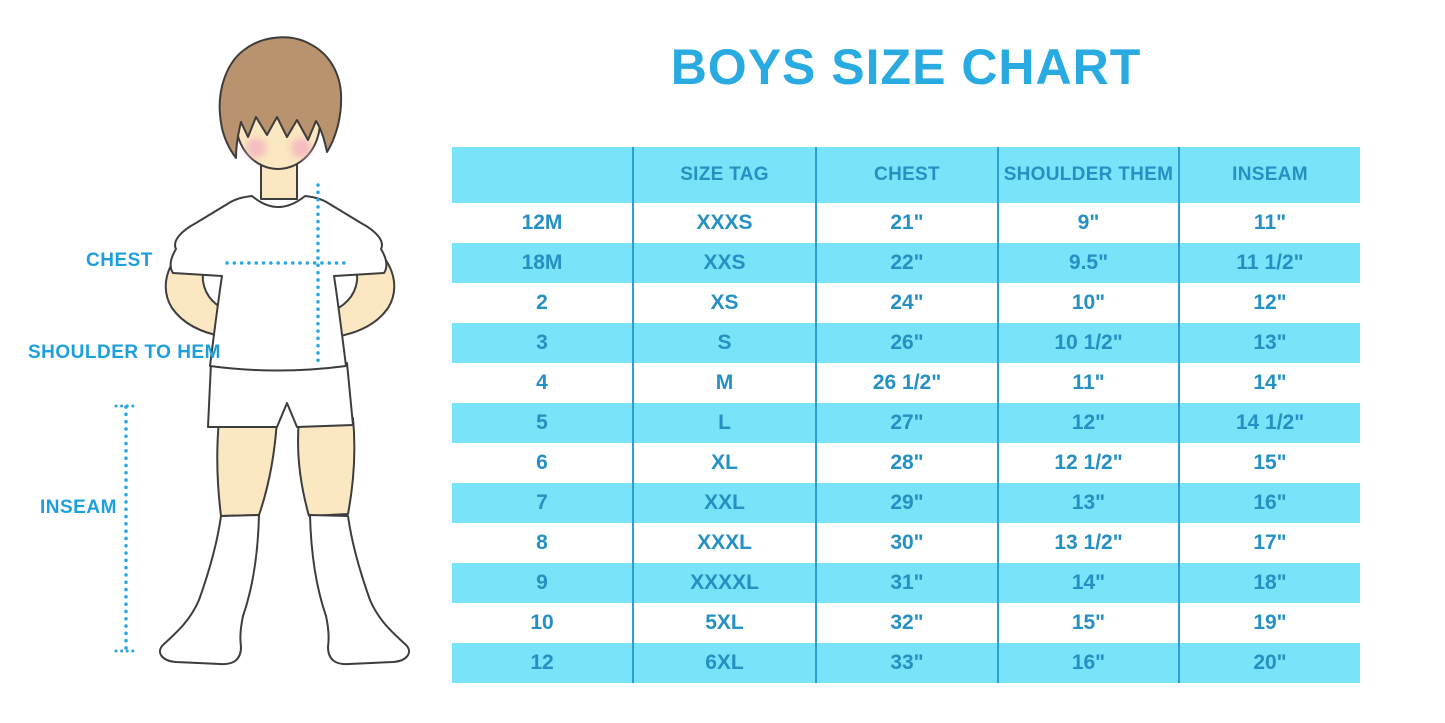 The width and height of the screenshot is (1445, 723). What do you see at coordinates (1087, 543) in the screenshot?
I see `cell: 13 1/2"` at bounding box center [1087, 543].